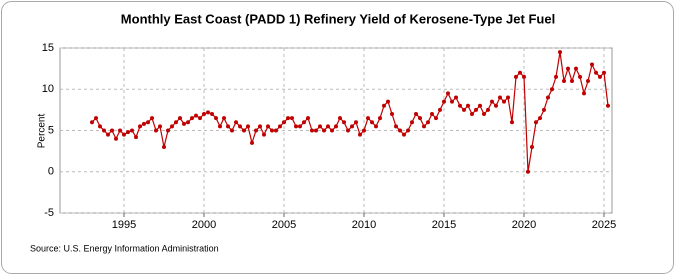 This screenshot has height=280, width=675. What do you see at coordinates (604, 225) in the screenshot?
I see `x-tick-label: 2025` at bounding box center [604, 225].